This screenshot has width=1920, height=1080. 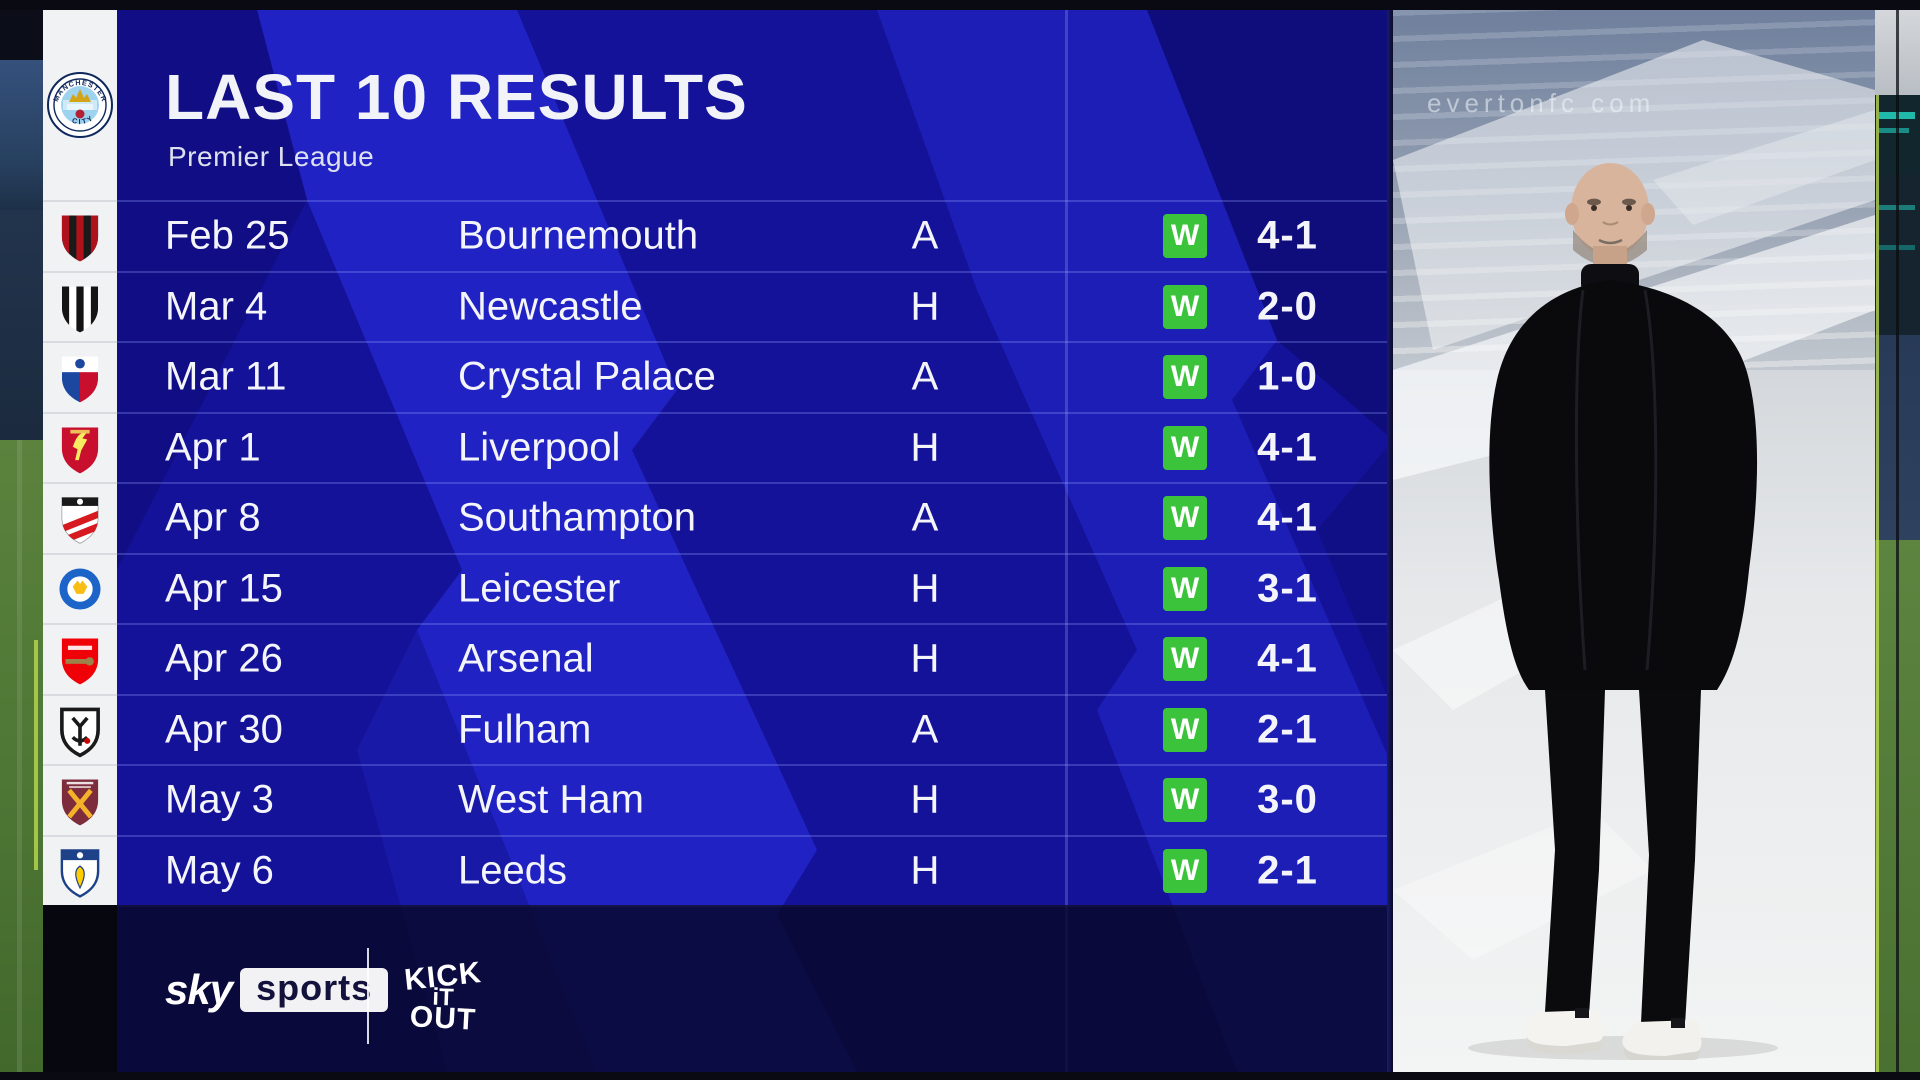 What do you see at coordinates (577, 517) in the screenshot?
I see `opponent-name: Southampton` at bounding box center [577, 517].